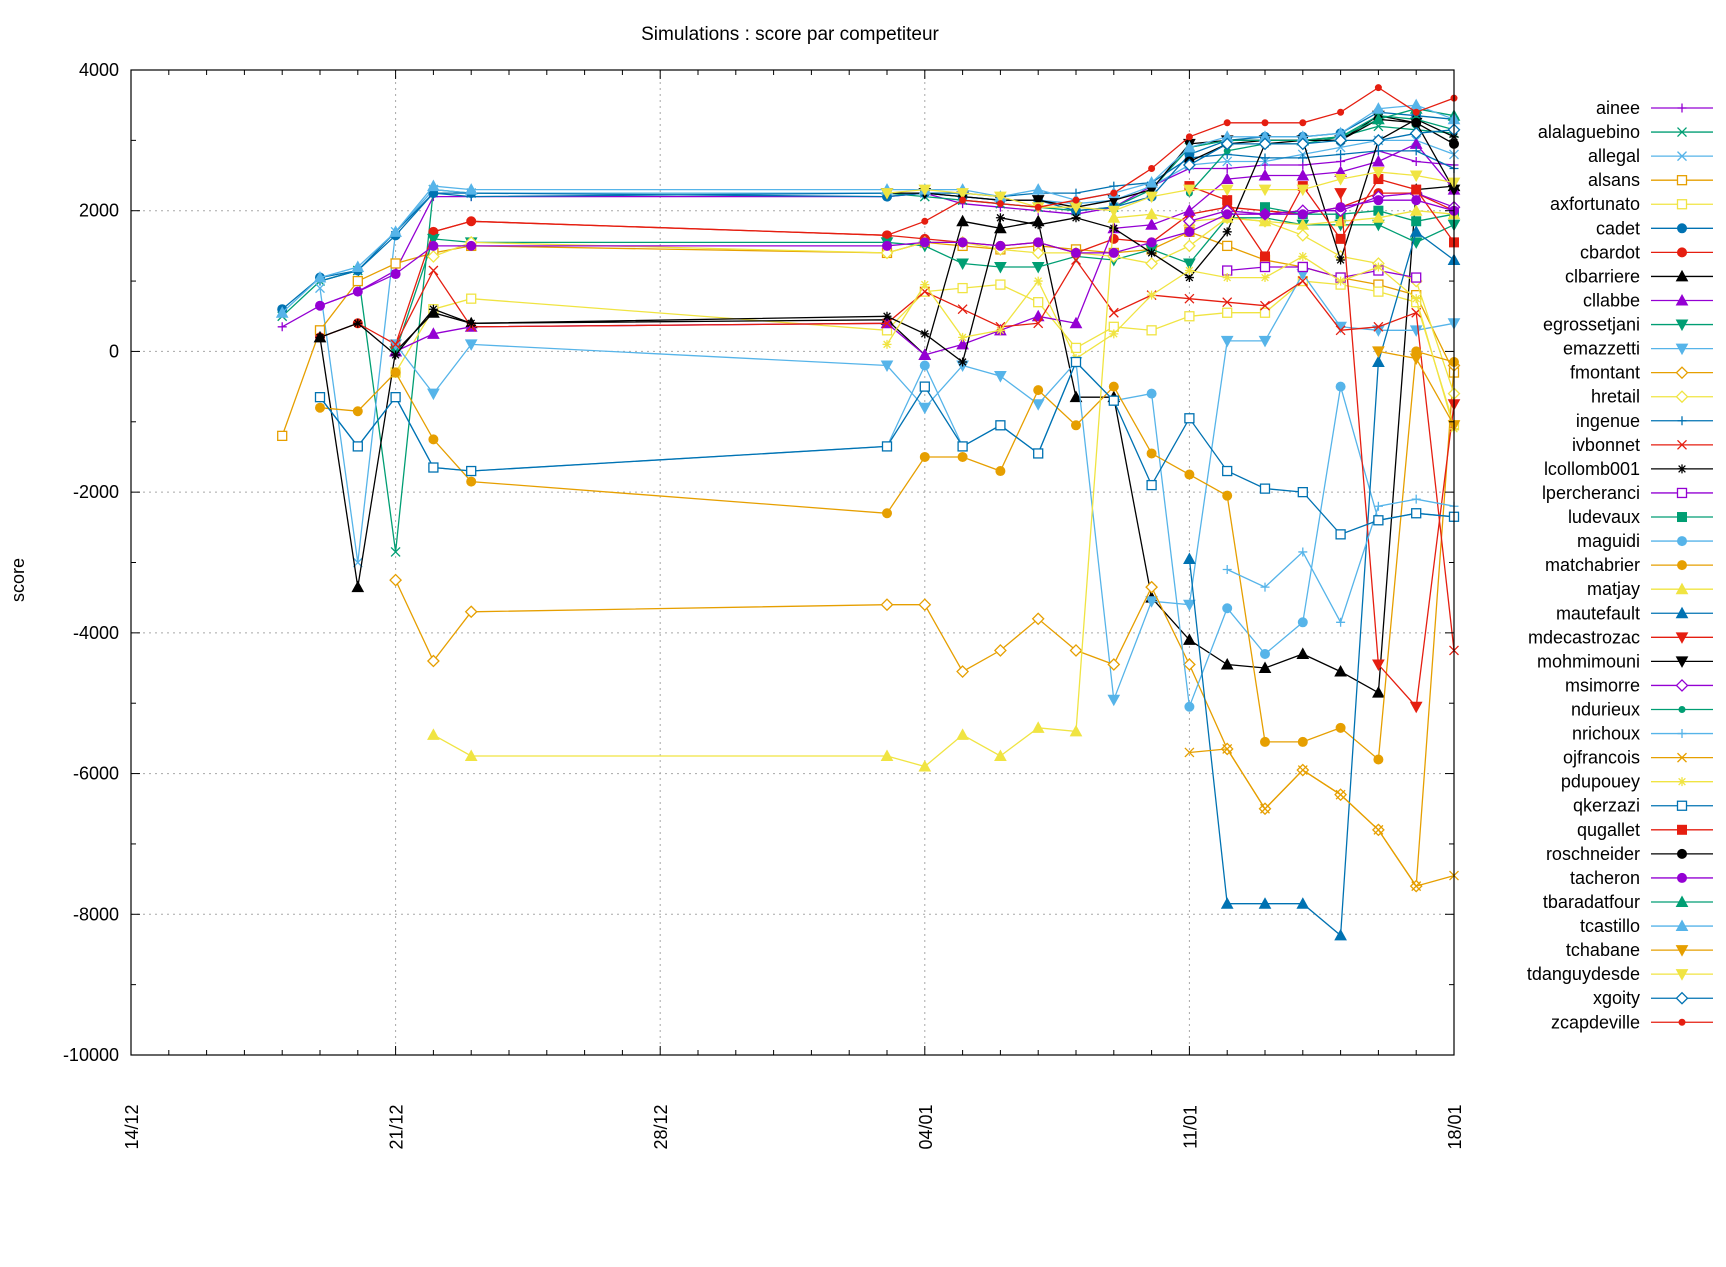  I want to click on legend-label: mdecastrozac, so click(1584, 637).